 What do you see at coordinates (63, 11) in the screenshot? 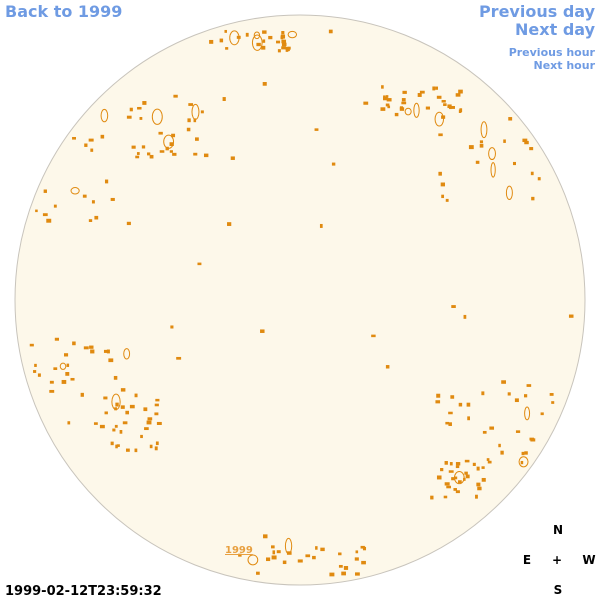
I see `back-year-link: Back to 1999` at bounding box center [63, 11].